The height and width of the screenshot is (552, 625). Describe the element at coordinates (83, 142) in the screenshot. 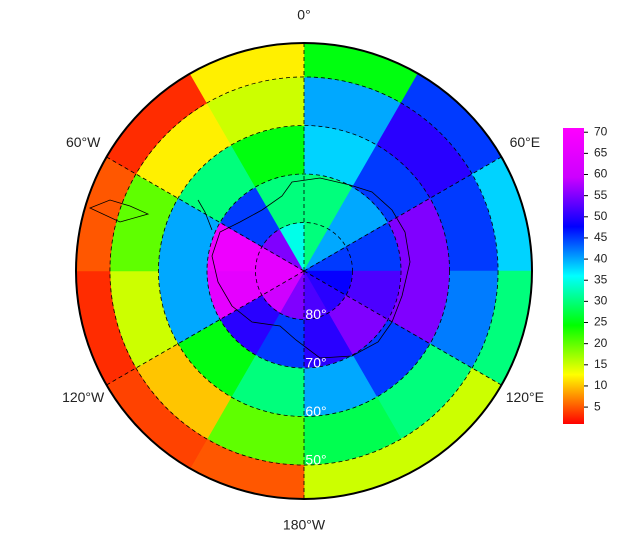

I see `lon-label: 60°W` at that location.